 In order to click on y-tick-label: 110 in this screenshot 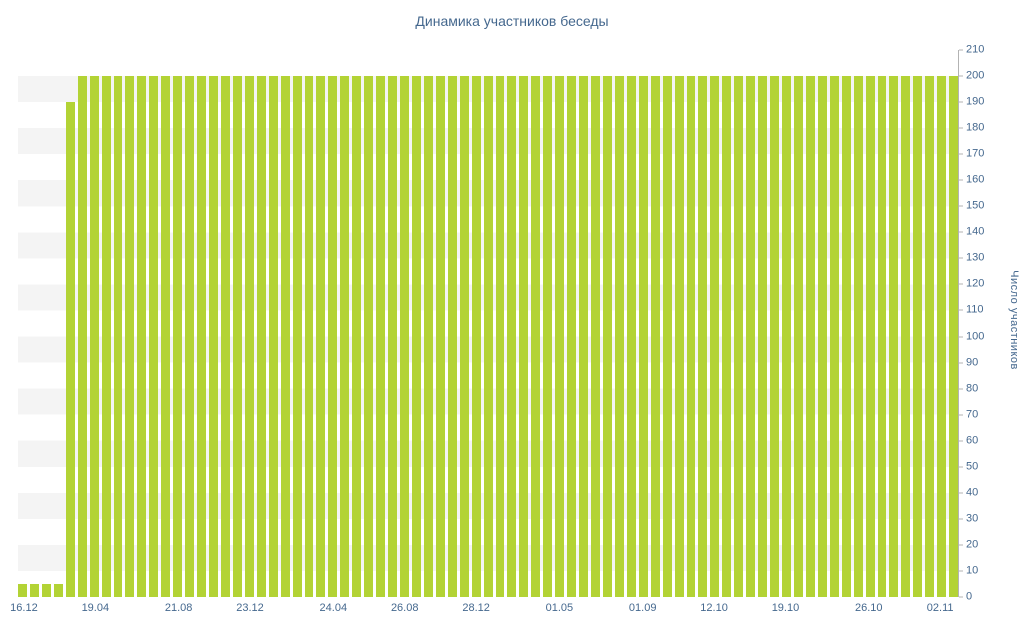, I will do `click(975, 309)`.